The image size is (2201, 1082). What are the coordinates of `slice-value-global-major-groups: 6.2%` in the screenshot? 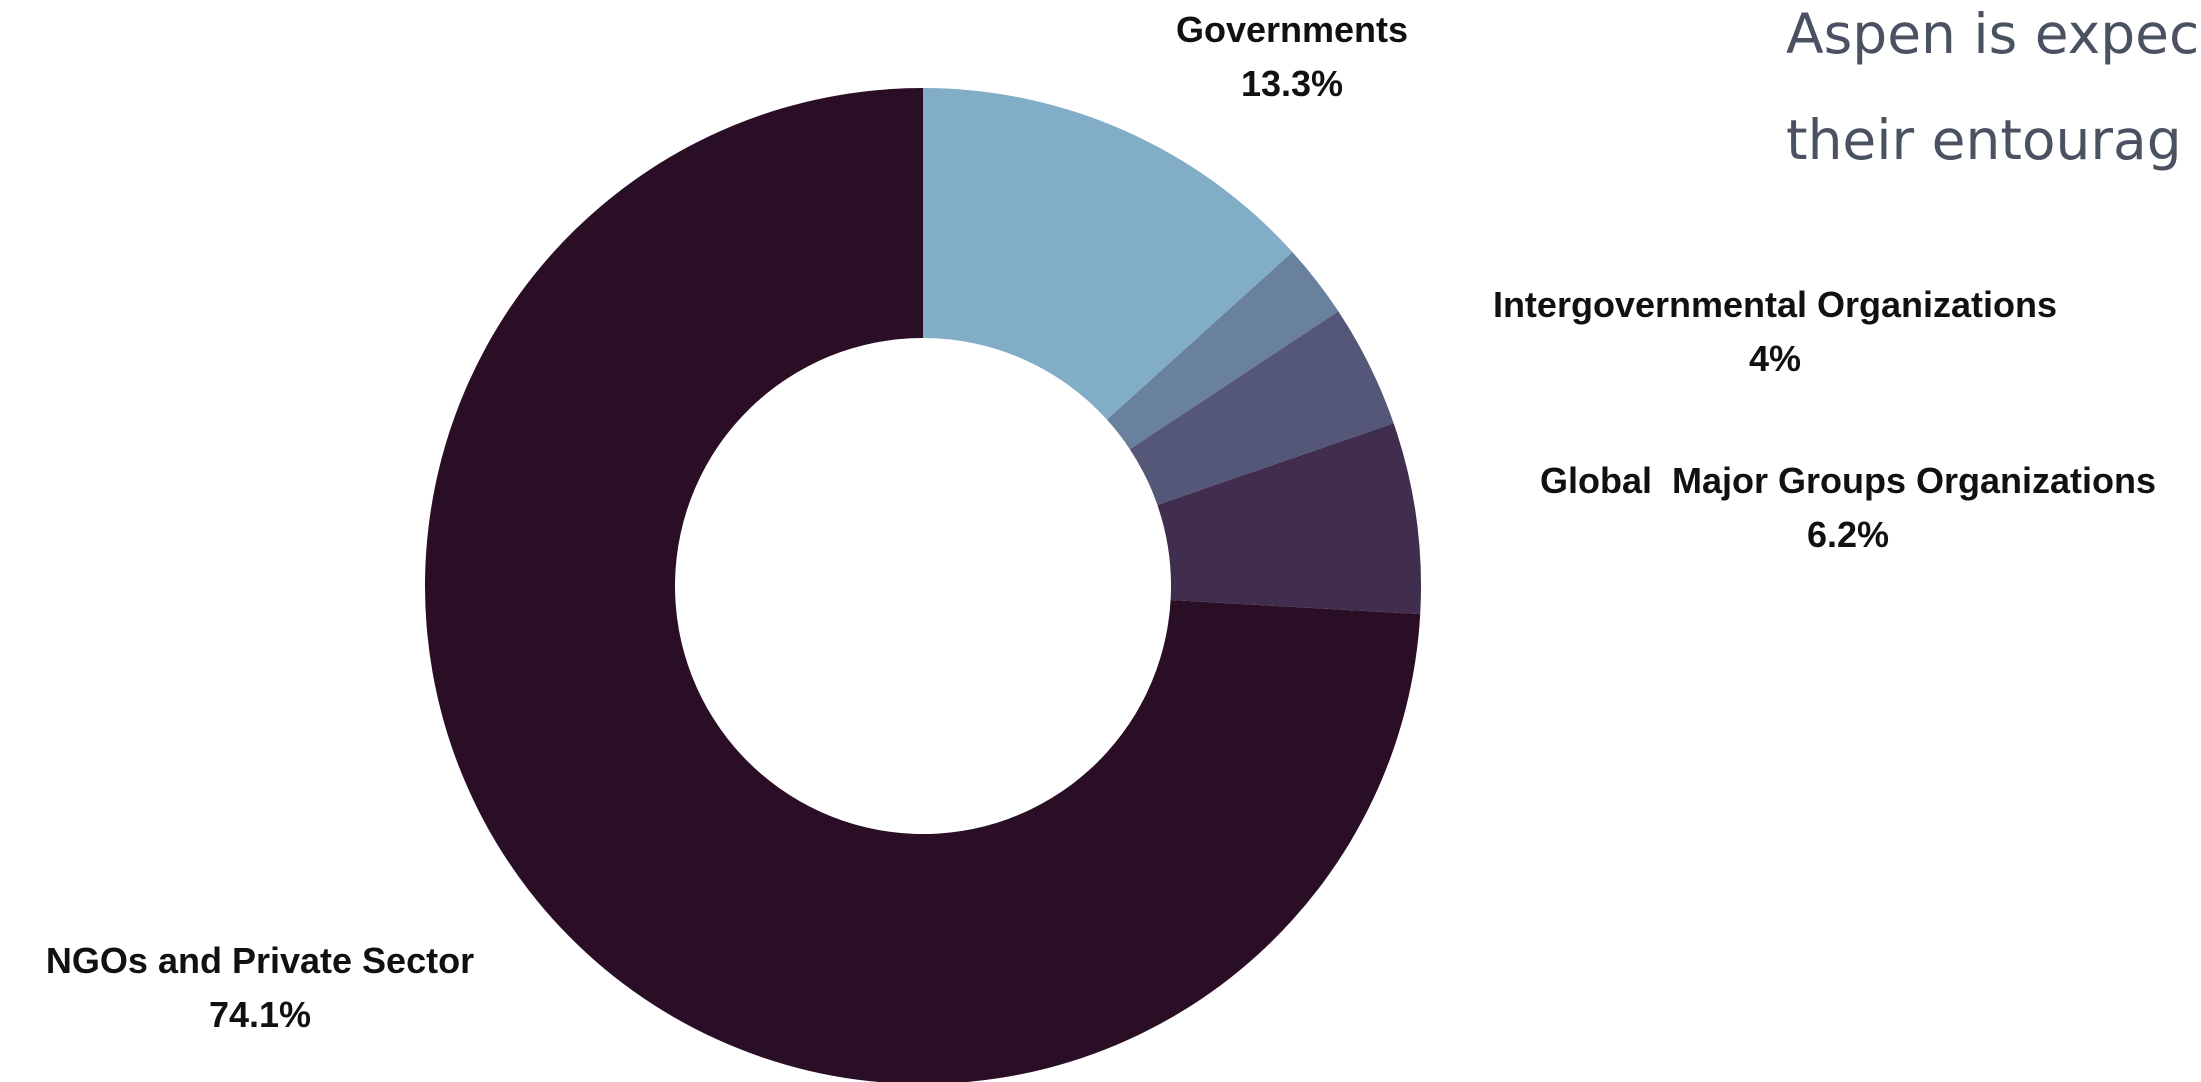 It's located at (1848, 534).